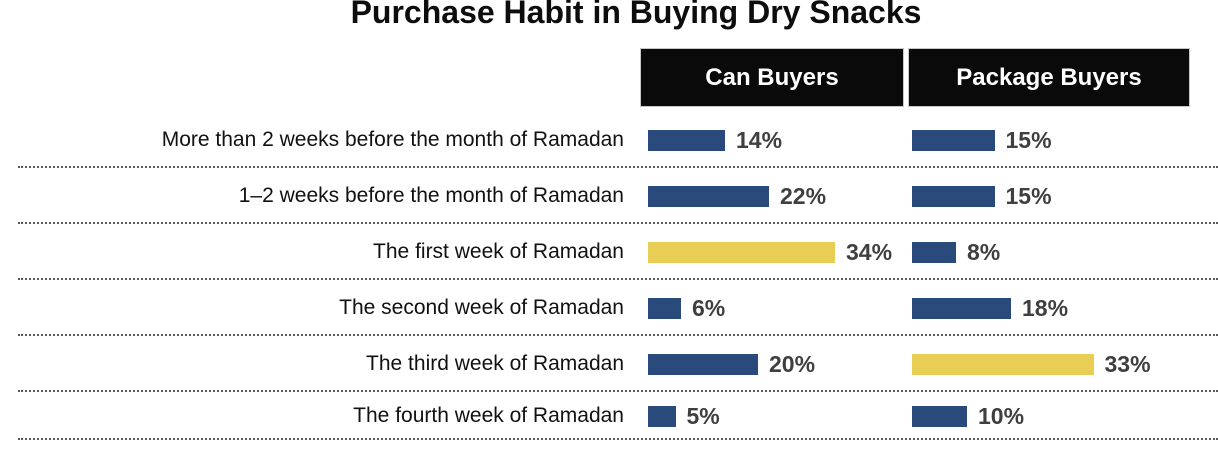  What do you see at coordinates (803, 195) in the screenshot?
I see `value-label-can-buyers: 22%` at bounding box center [803, 195].